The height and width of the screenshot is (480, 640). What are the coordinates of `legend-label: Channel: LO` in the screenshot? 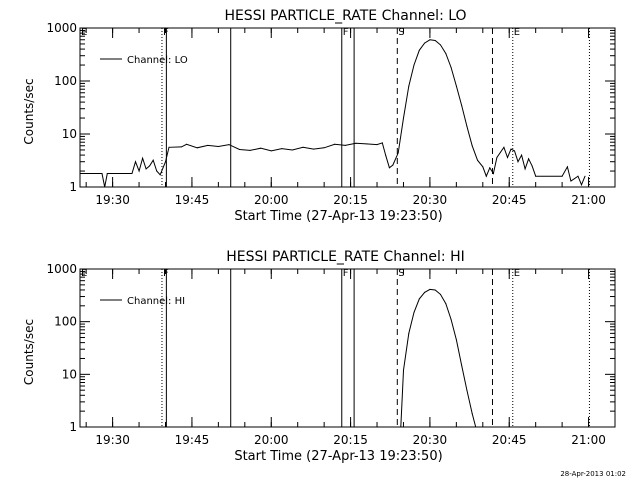 It's located at (157, 60).